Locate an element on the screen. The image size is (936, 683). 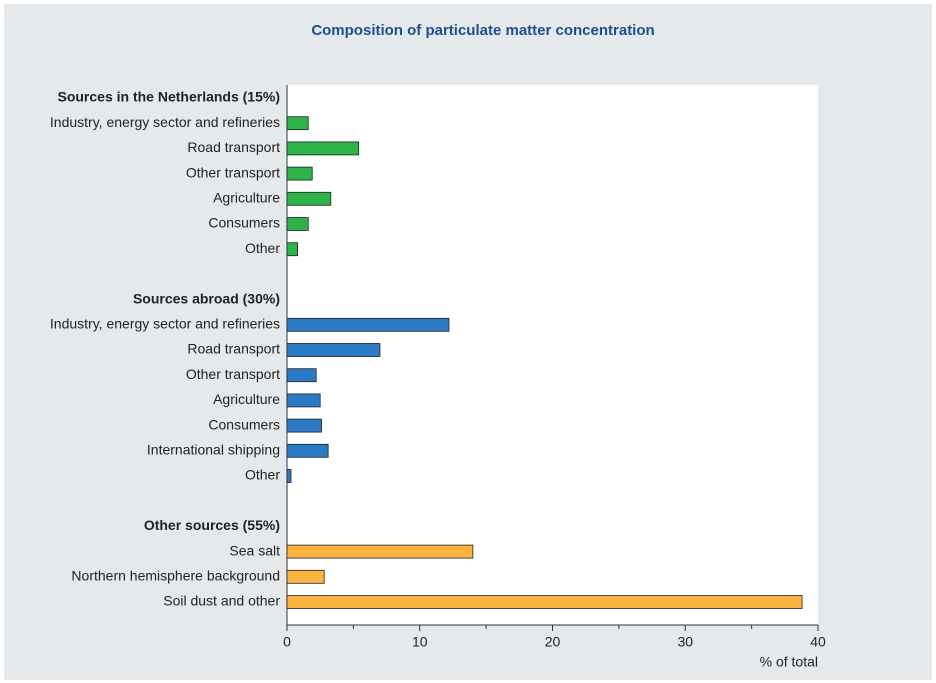
group-header: Other sources (55%) is located at coordinates (212, 525).